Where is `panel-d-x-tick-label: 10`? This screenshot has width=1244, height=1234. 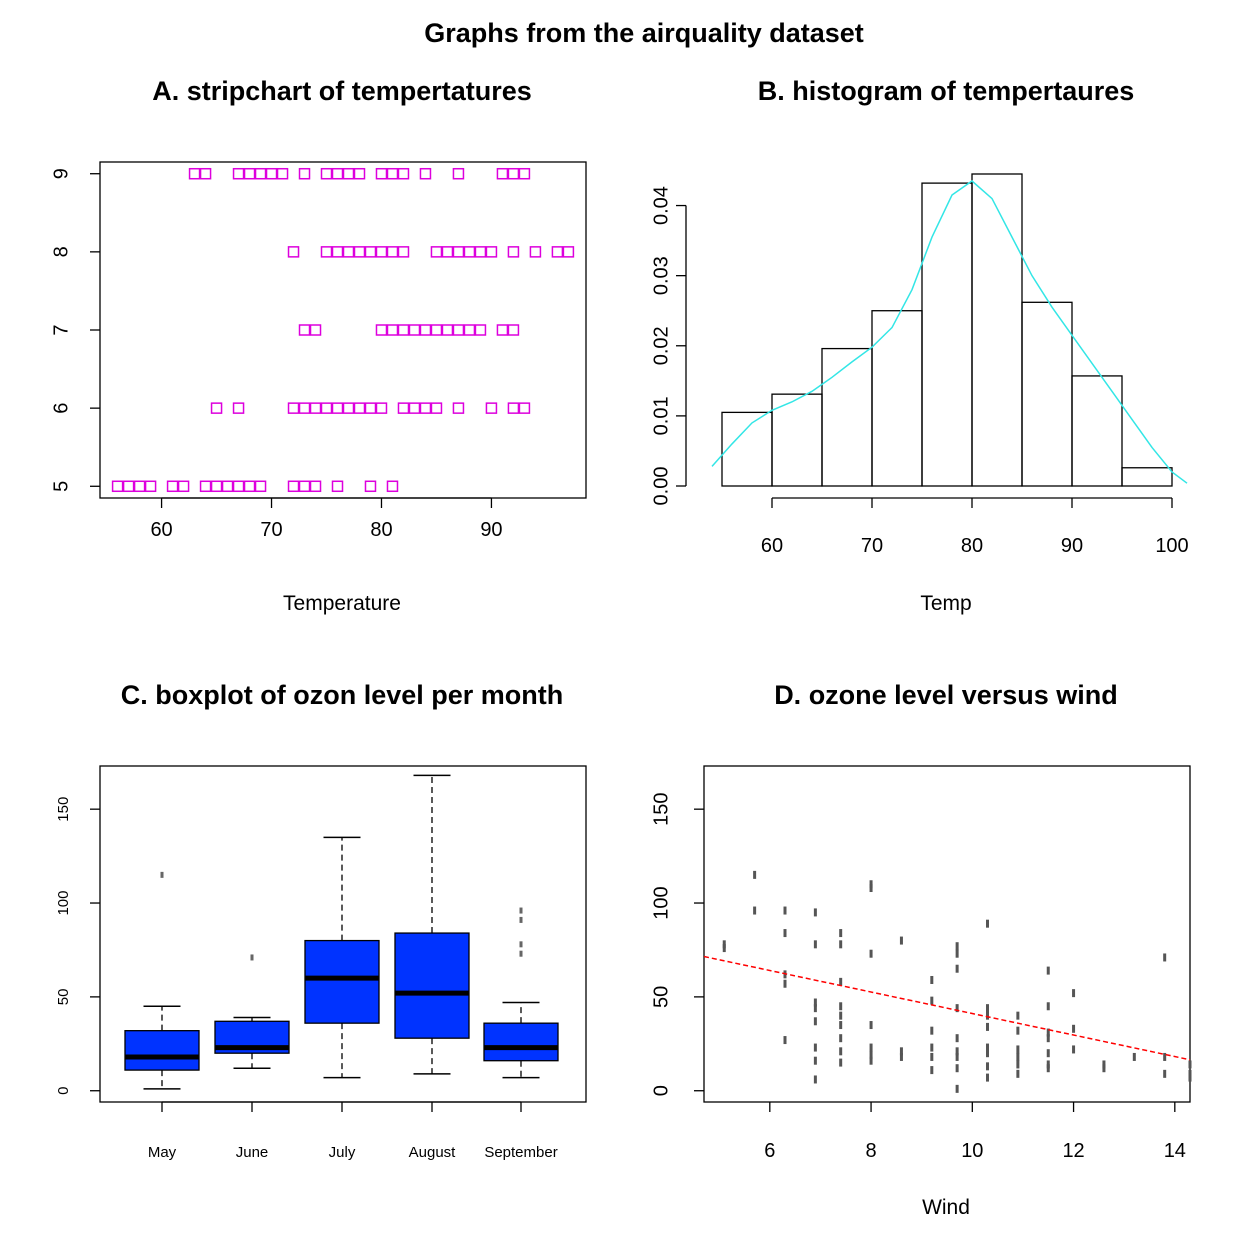 panel-d-x-tick-label: 10 is located at coordinates (972, 1151).